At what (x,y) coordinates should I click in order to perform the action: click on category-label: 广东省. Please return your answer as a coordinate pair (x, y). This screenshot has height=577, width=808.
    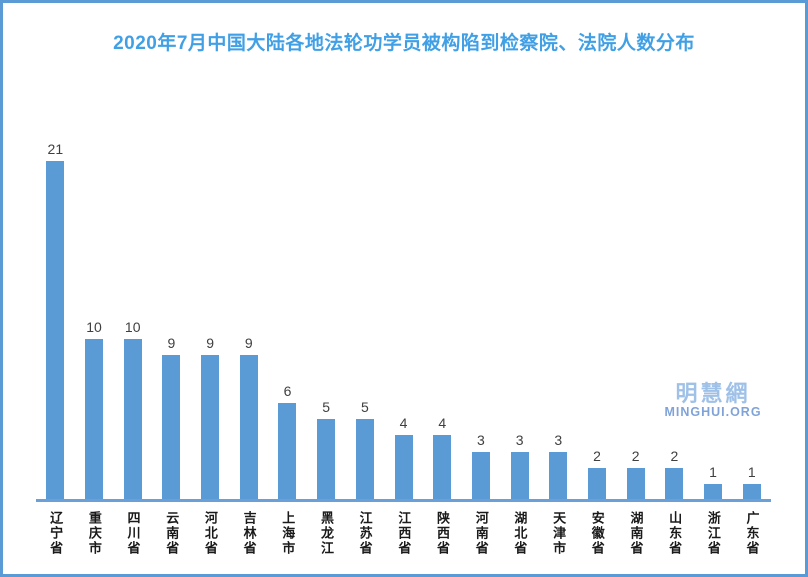
    Looking at the image, I should click on (751, 533).